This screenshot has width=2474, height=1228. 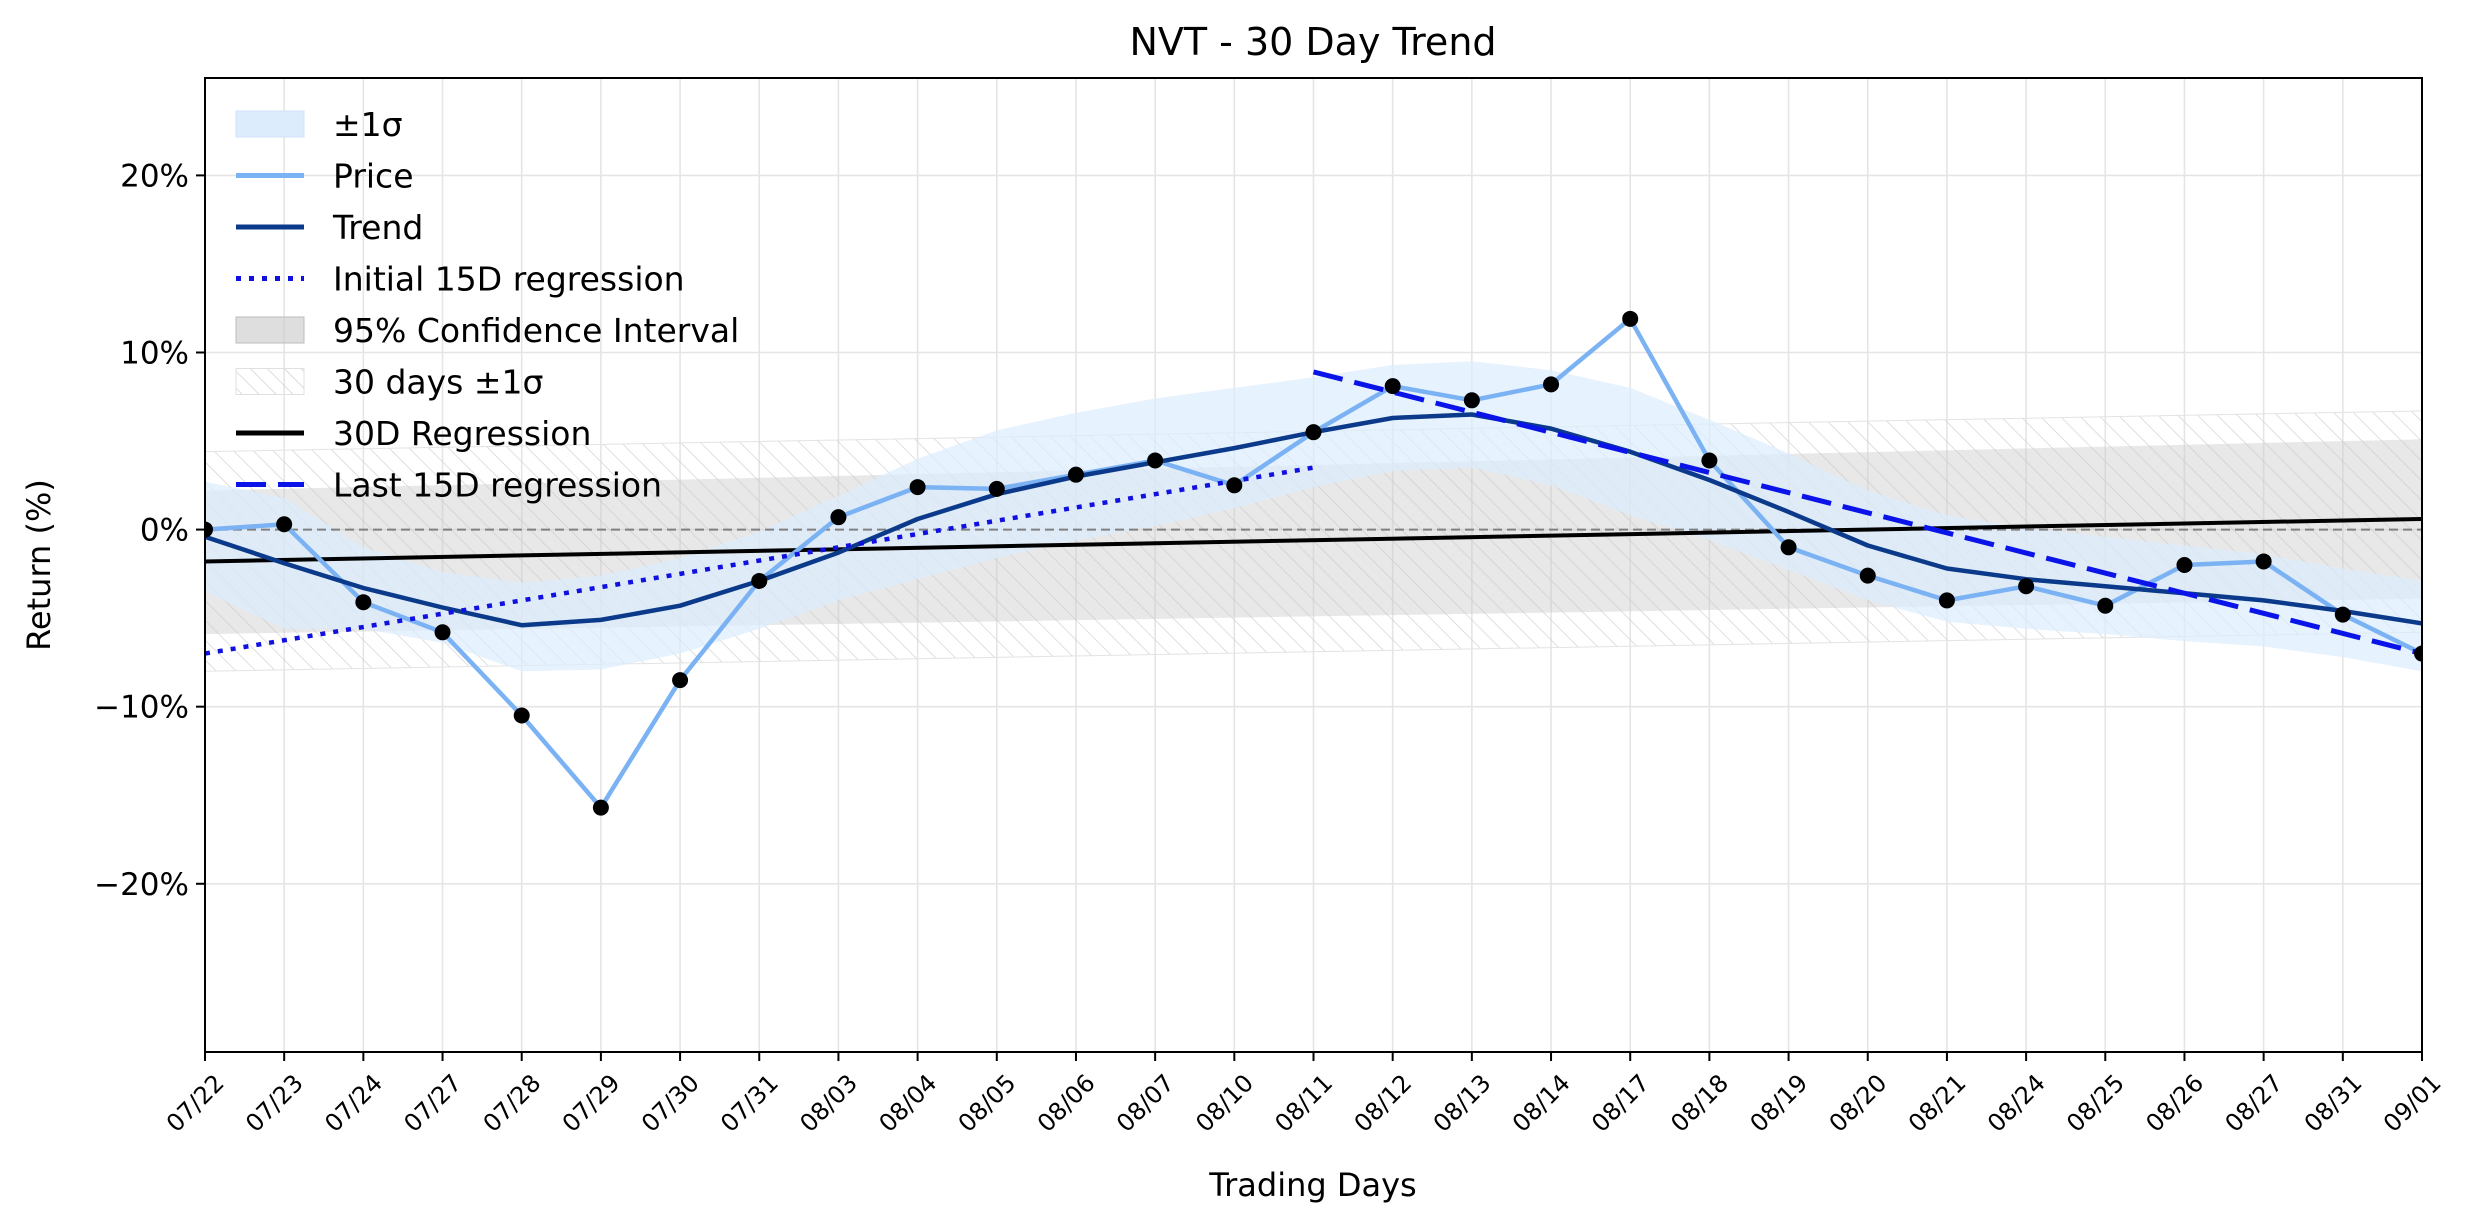 What do you see at coordinates (1541, 1103) in the screenshot?
I see `x-tick-label: 08/14` at bounding box center [1541, 1103].